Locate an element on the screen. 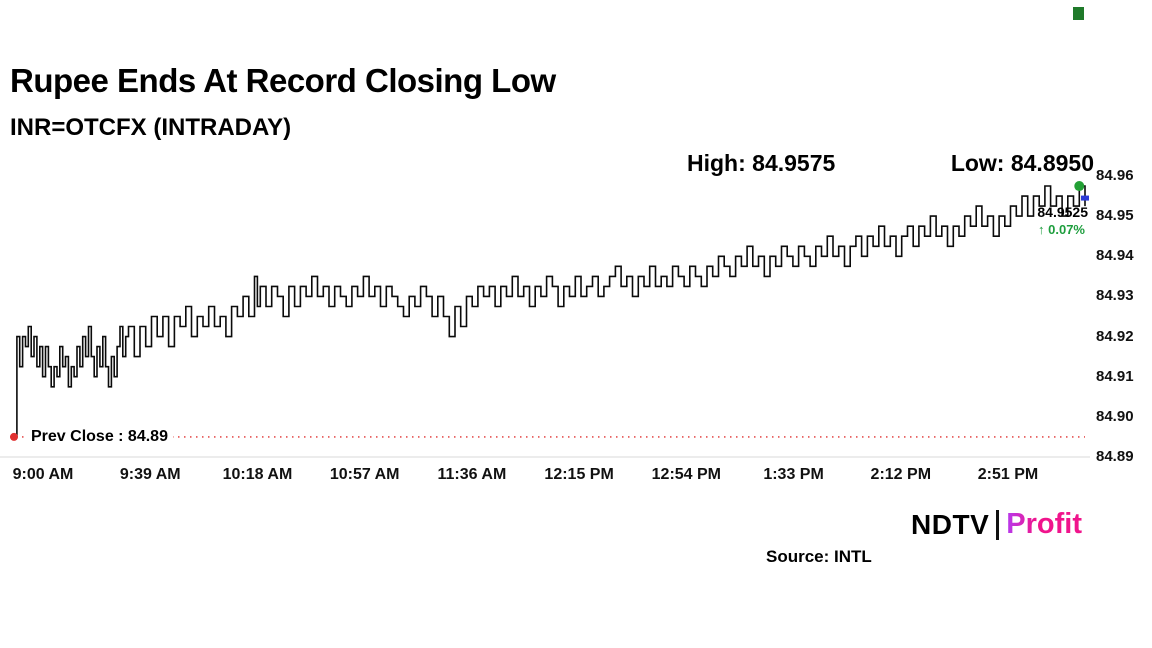 The width and height of the screenshot is (1152, 648). ndtv-profit-logo: NDTV Profit is located at coordinates (996, 524).